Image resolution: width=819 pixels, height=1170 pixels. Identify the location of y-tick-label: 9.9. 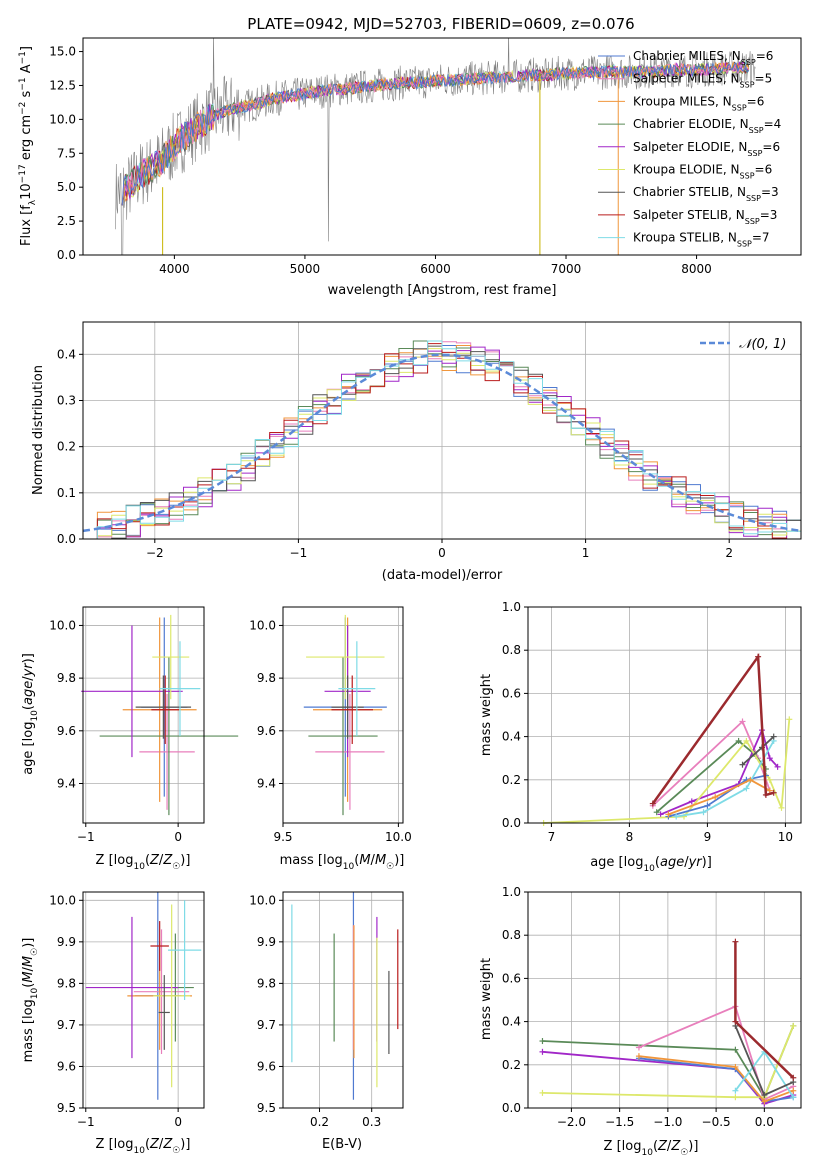
(266, 942).